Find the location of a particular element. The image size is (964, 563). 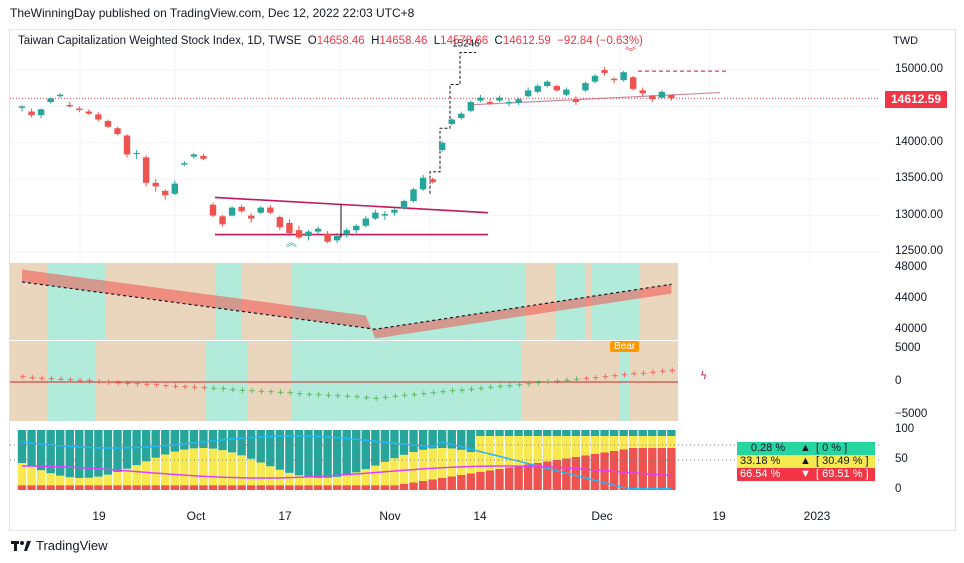

ribbon-indicator-panel is located at coordinates (445, 301).